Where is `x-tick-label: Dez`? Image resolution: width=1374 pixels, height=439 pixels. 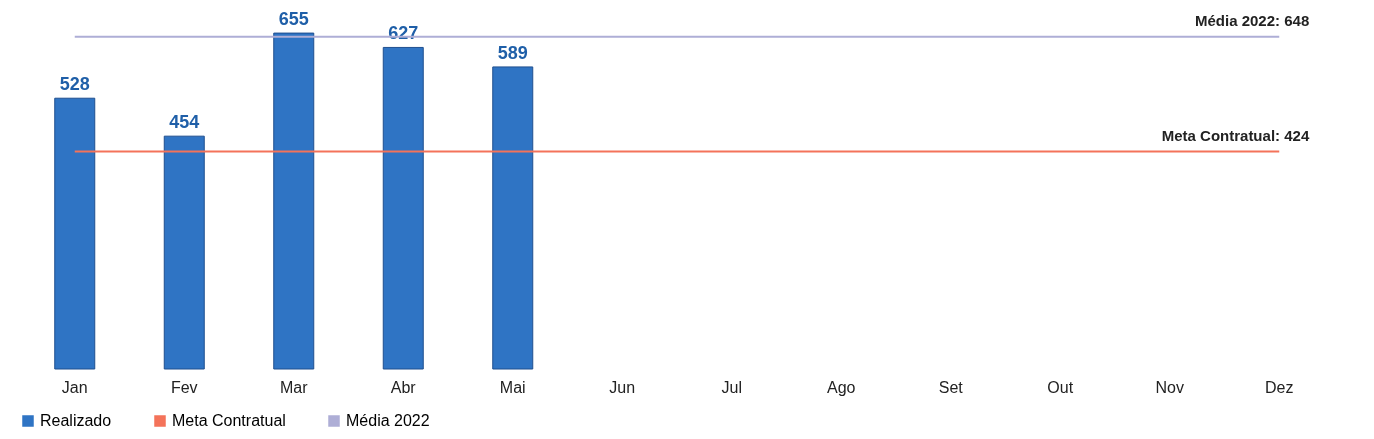
x-tick-label: Dez is located at coordinates (1279, 387).